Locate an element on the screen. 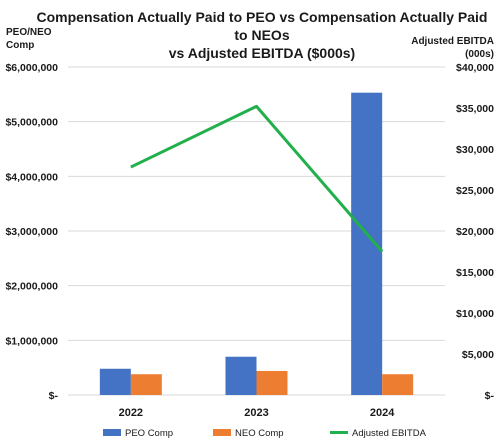 This screenshot has width=500, height=445. category-label: 2024 is located at coordinates (382, 413).